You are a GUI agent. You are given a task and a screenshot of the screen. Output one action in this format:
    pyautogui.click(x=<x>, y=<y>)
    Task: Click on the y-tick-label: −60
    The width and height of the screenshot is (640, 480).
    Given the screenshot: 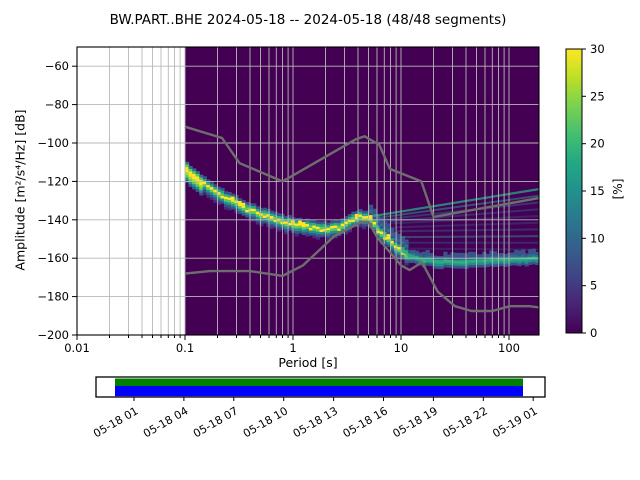 What is the action you would take?
    pyautogui.click(x=57, y=66)
    